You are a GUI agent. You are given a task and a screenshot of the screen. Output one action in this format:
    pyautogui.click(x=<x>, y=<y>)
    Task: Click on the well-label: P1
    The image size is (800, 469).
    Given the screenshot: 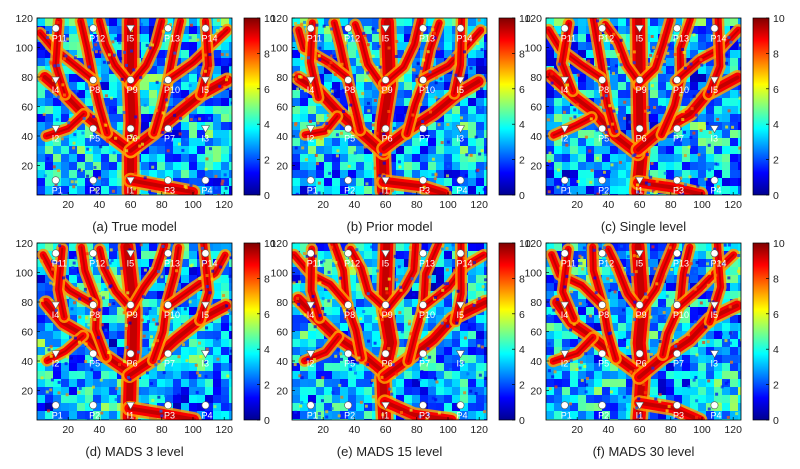 What is the action you would take?
    pyautogui.click(x=566, y=190)
    